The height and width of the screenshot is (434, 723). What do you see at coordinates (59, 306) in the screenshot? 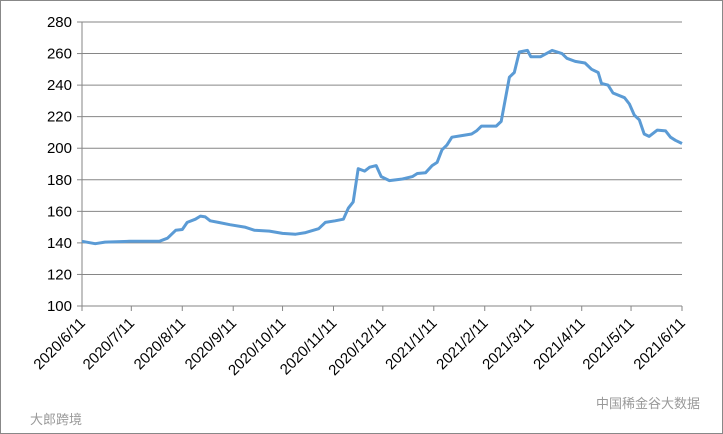
I see `y-tick-label: 100` at bounding box center [59, 306].